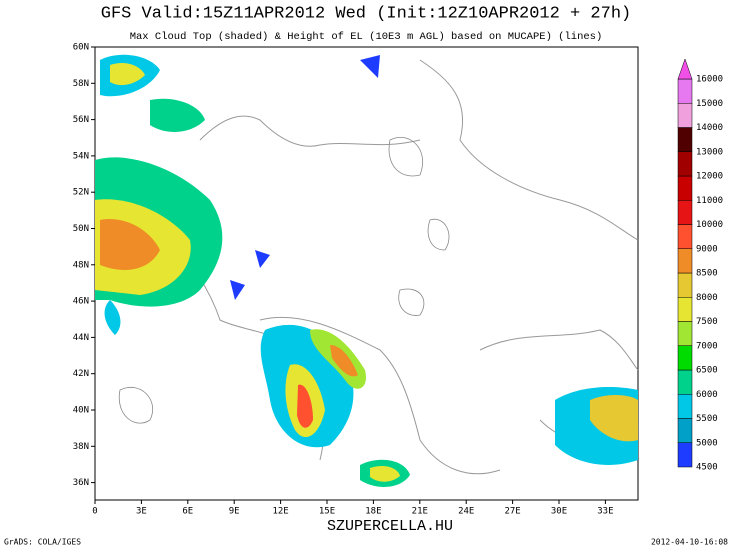  What do you see at coordinates (81, 374) in the screenshot?
I see `lat-label: 42N` at bounding box center [81, 374].